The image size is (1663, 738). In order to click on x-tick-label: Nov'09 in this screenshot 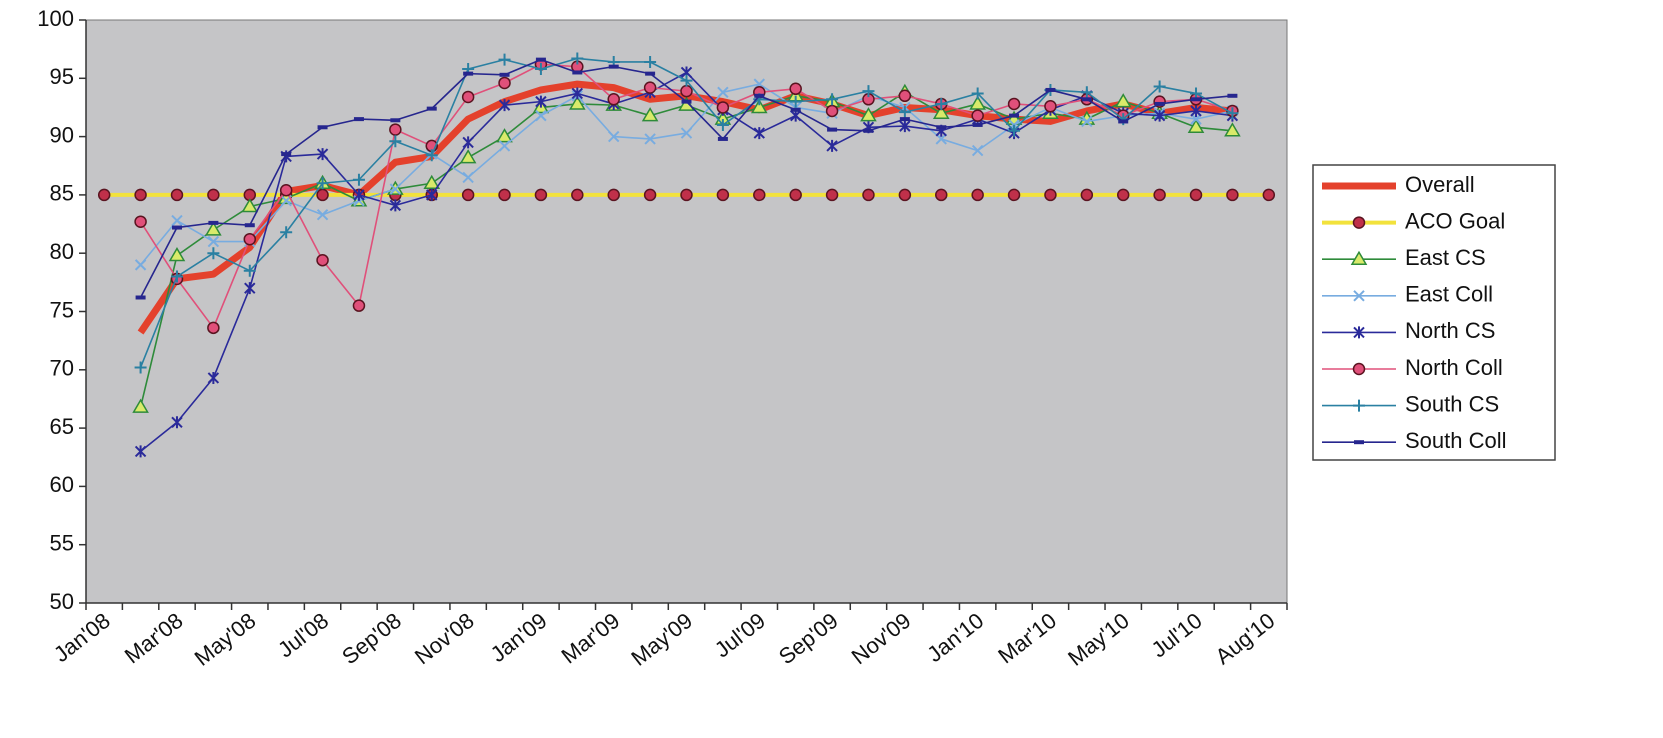, I will do `click(881, 638)`.